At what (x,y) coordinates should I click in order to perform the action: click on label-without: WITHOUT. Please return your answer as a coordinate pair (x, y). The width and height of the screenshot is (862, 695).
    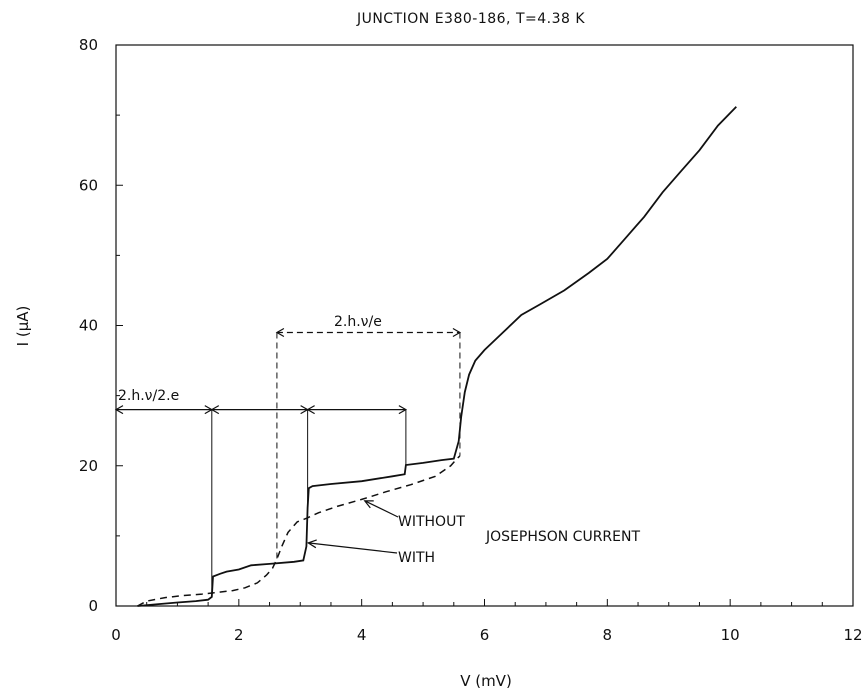
    Looking at the image, I should click on (431, 522).